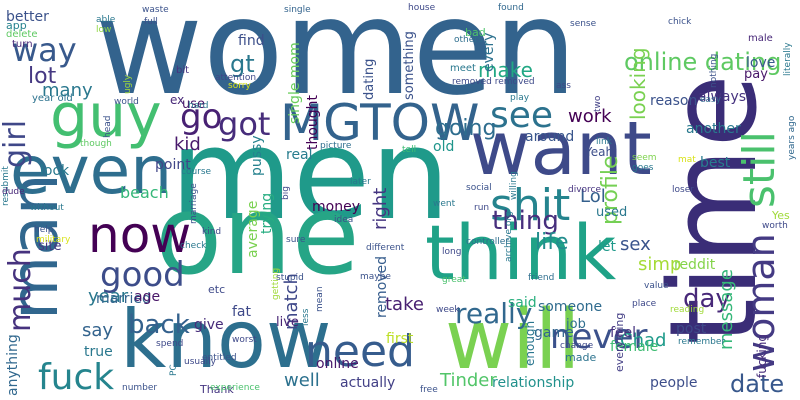  What do you see at coordinates (522, 115) in the screenshot?
I see `word: see` at bounding box center [522, 115].